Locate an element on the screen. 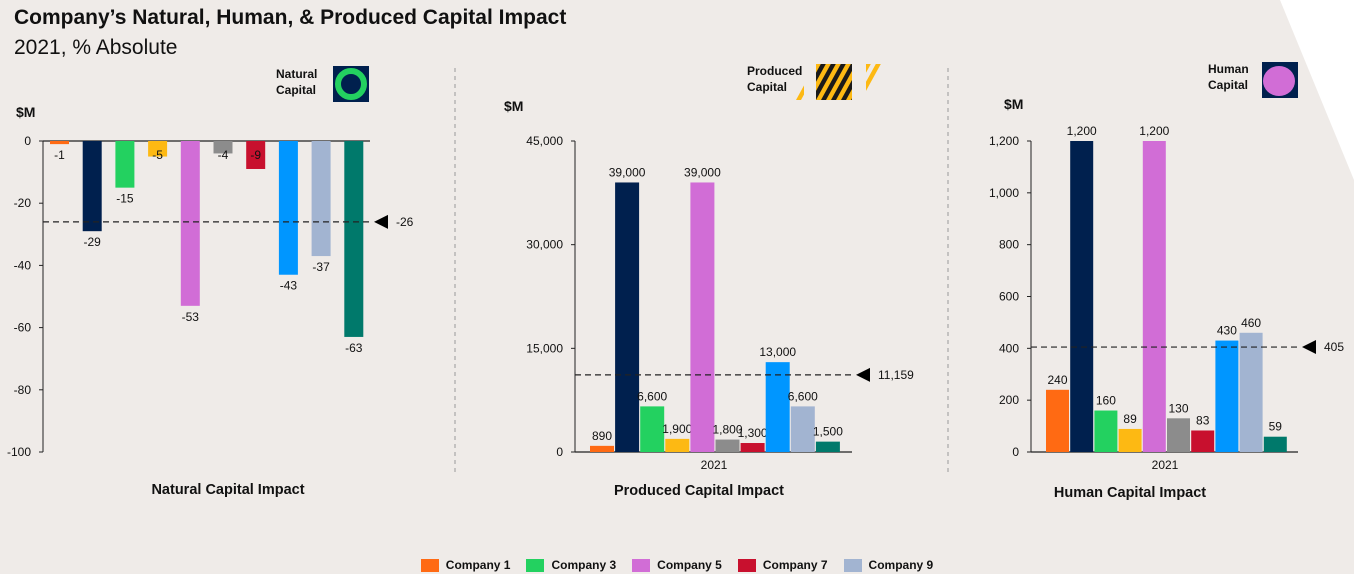  data-label: -9 is located at coordinates (255, 155).